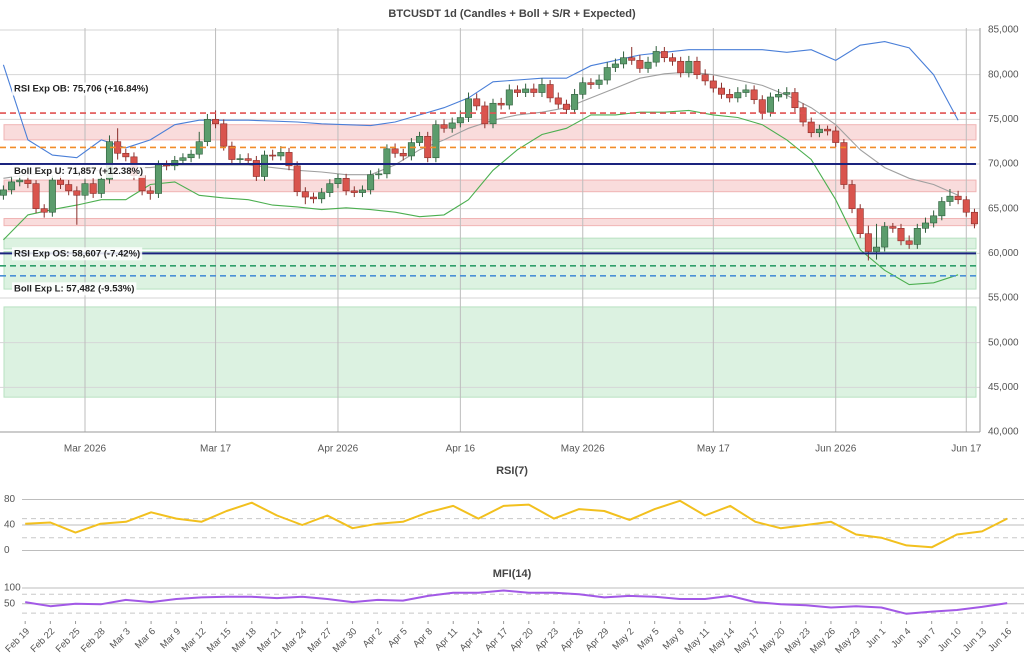  I want to click on x-tick-label: Apr 14, so click(472, 640).